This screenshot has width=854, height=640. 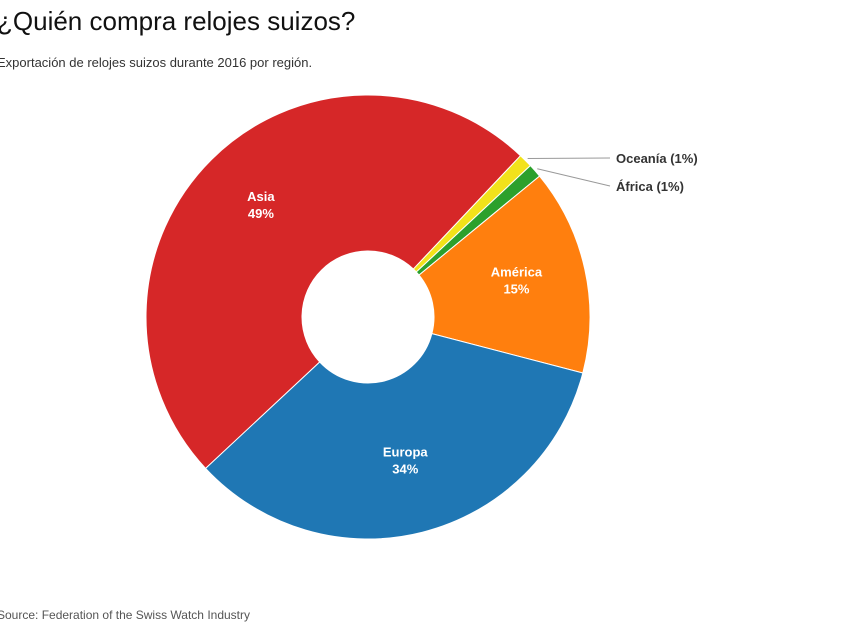 I want to click on callout-label-oceania: Oceanía (1%), so click(x=657, y=158).